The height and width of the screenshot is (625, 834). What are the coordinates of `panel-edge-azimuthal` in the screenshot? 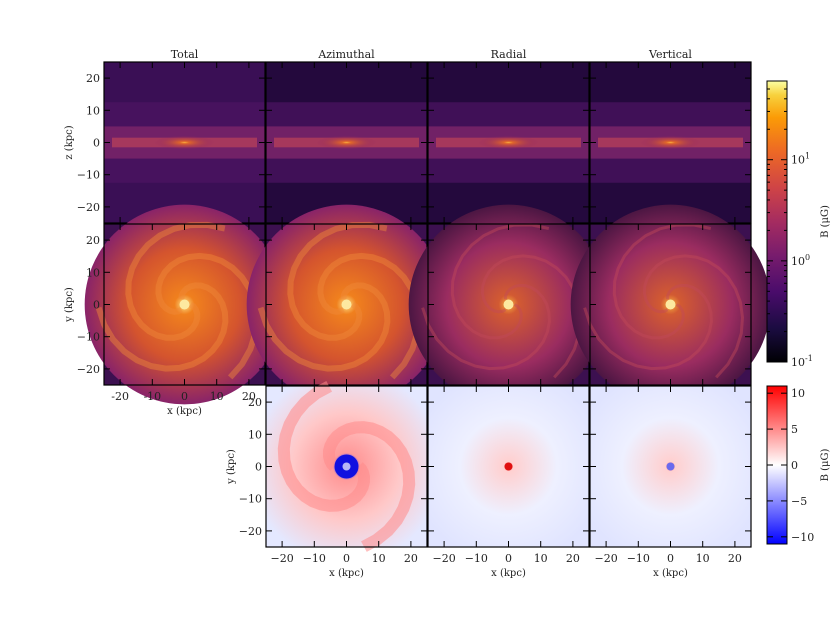 It's located at (346, 142).